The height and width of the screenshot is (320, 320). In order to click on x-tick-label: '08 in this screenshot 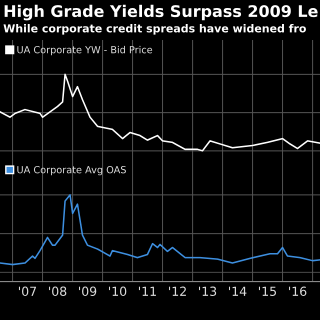, I will do `click(57, 291)`.